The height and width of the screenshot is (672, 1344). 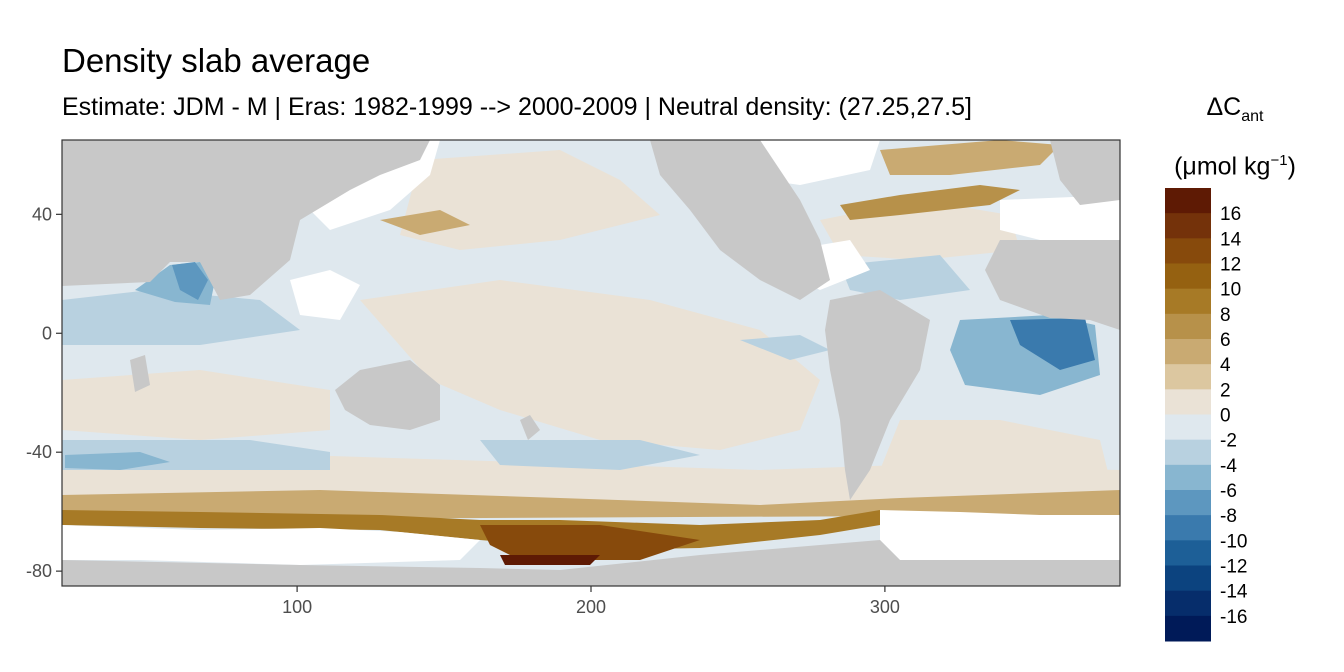 What do you see at coordinates (995, 450) in the screenshot?
I see `south-atlantic-tan` at bounding box center [995, 450].